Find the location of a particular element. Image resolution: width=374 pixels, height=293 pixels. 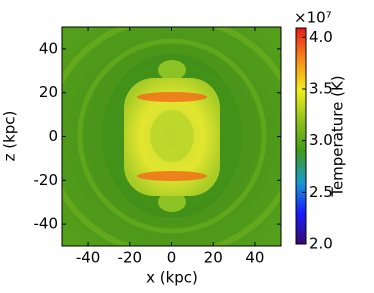

x-axis-label: x (kpc) is located at coordinates (172, 278).